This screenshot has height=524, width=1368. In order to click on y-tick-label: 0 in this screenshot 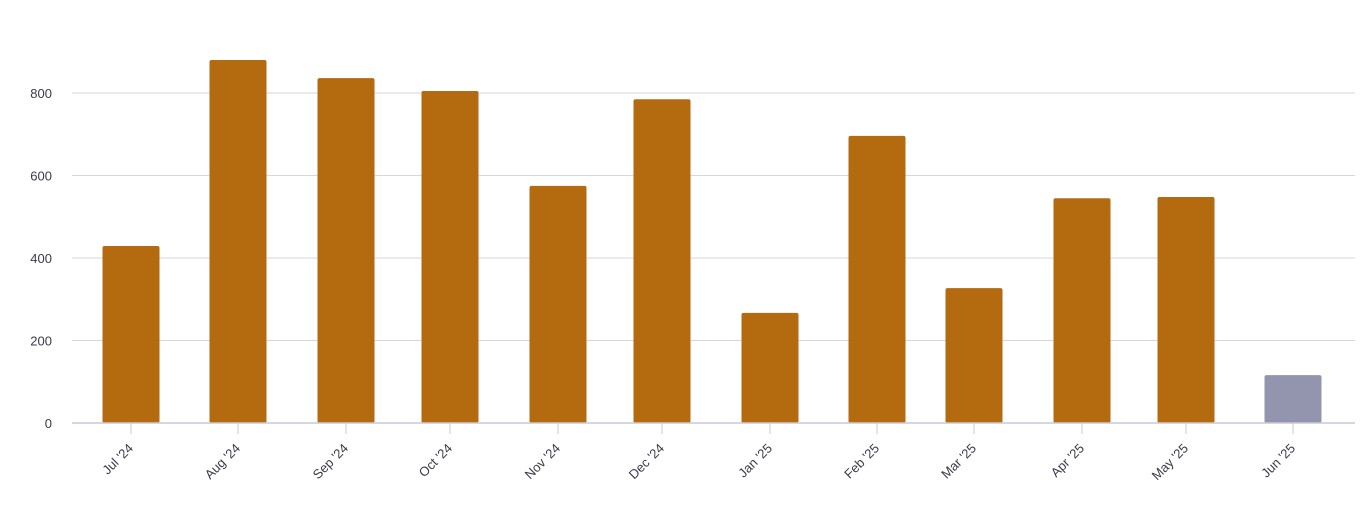, I will do `click(48, 423)`.